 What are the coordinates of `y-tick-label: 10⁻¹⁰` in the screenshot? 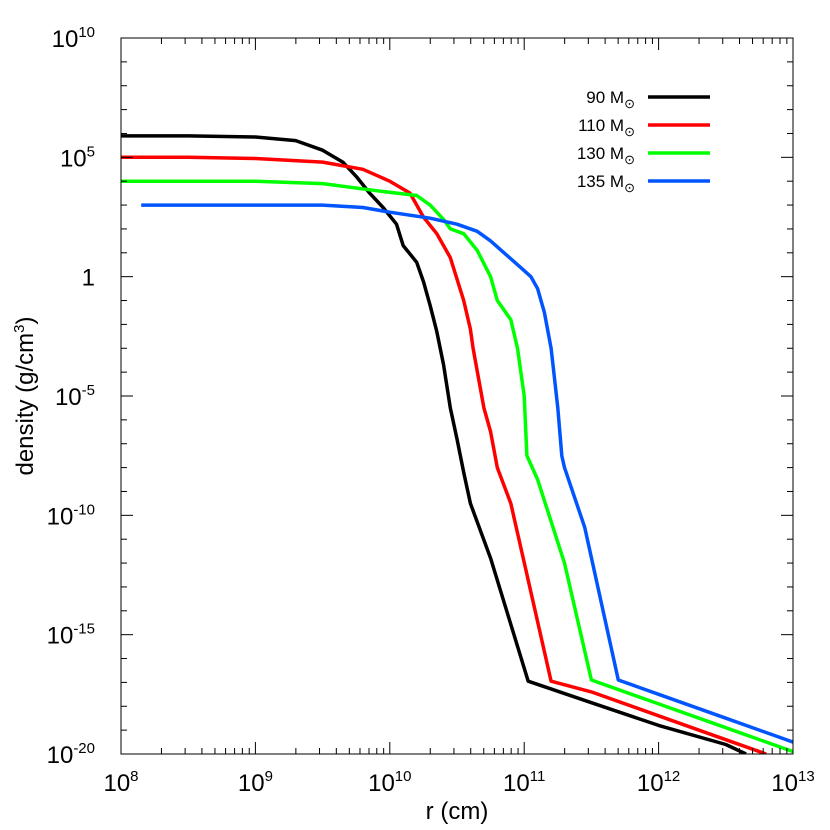 It's located at (71, 515).